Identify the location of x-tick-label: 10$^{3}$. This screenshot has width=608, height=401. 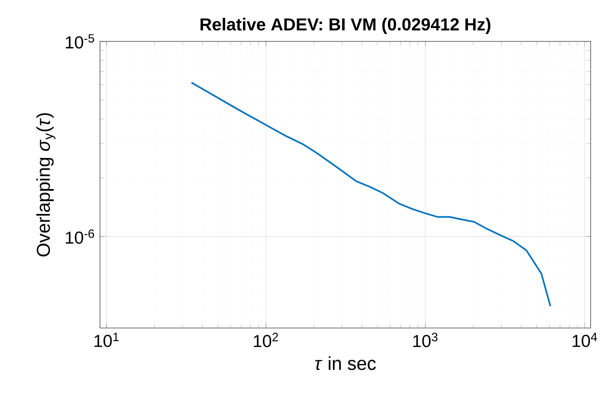
(425, 340).